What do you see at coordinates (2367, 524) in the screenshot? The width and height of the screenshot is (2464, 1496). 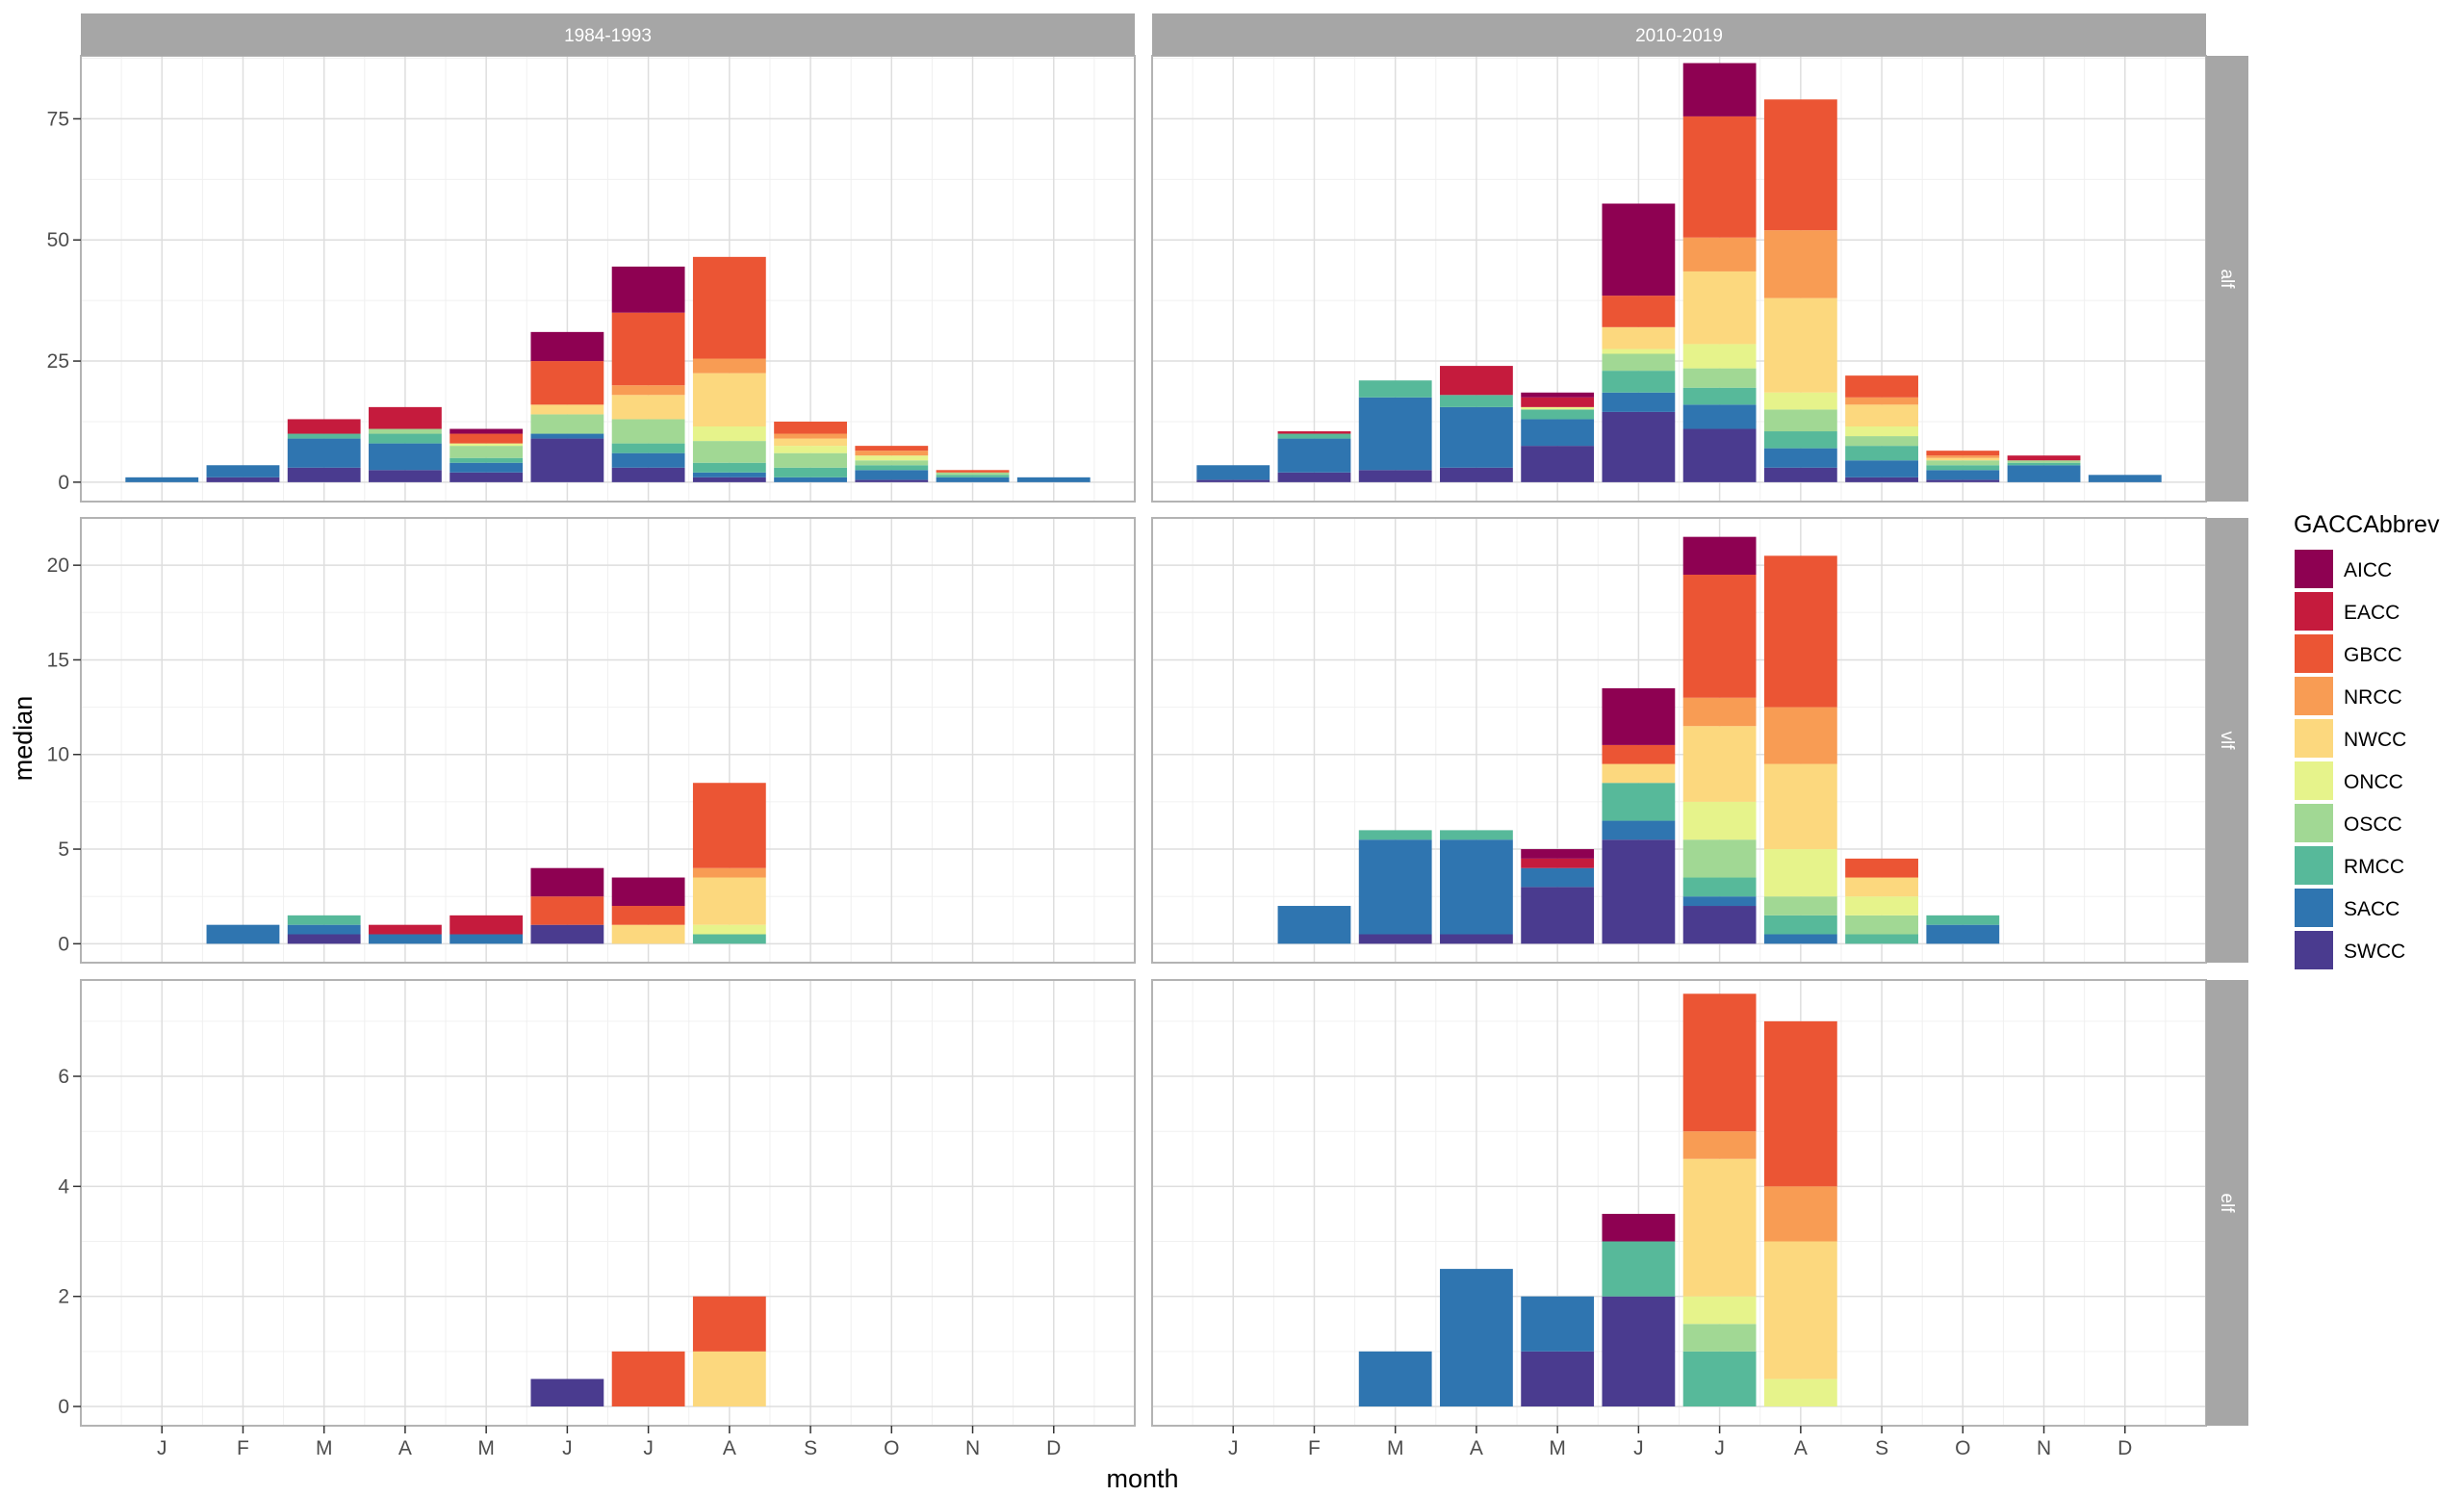 I see `legend-title: GACCAbbrev` at bounding box center [2367, 524].